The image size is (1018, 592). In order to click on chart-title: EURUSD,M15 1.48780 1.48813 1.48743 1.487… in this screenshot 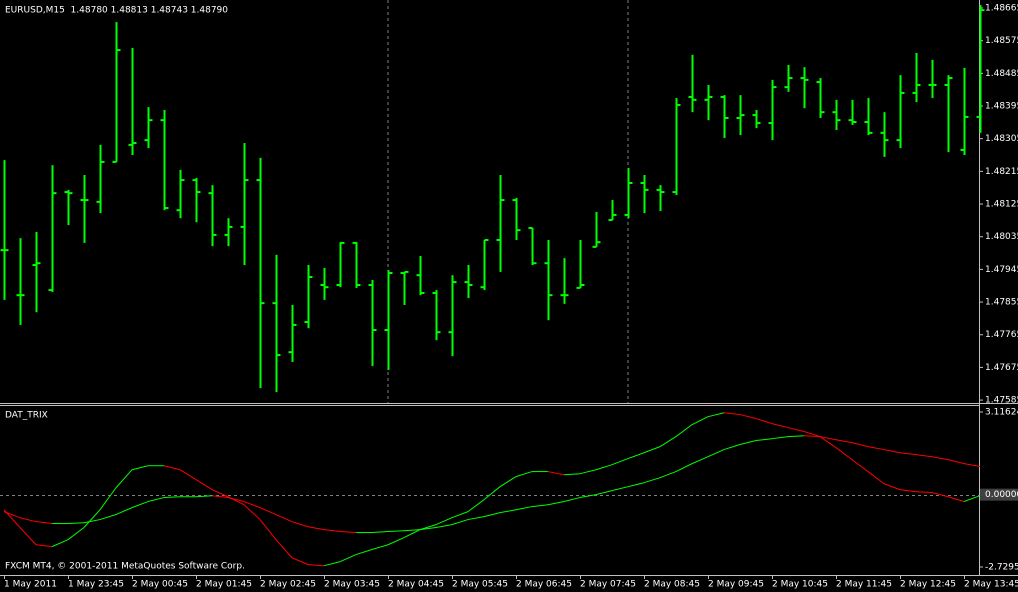, I will do `click(116, 11)`.